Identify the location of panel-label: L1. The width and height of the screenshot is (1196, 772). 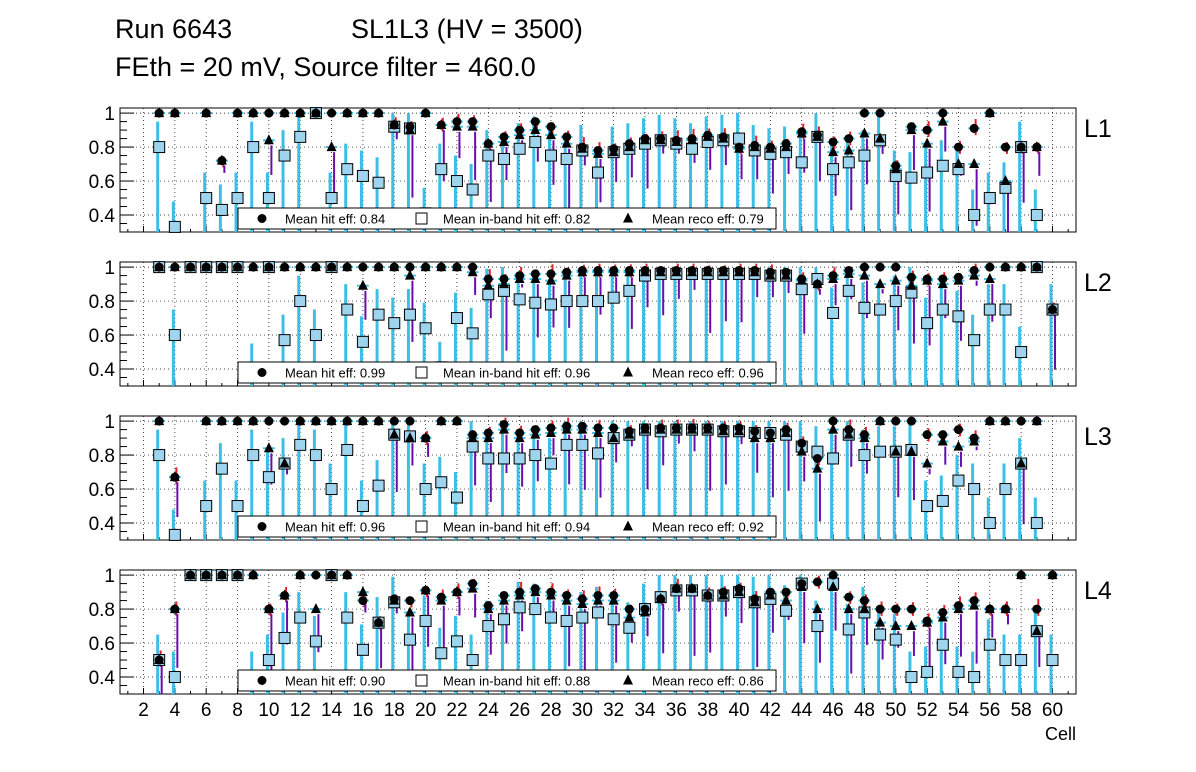
(1098, 129).